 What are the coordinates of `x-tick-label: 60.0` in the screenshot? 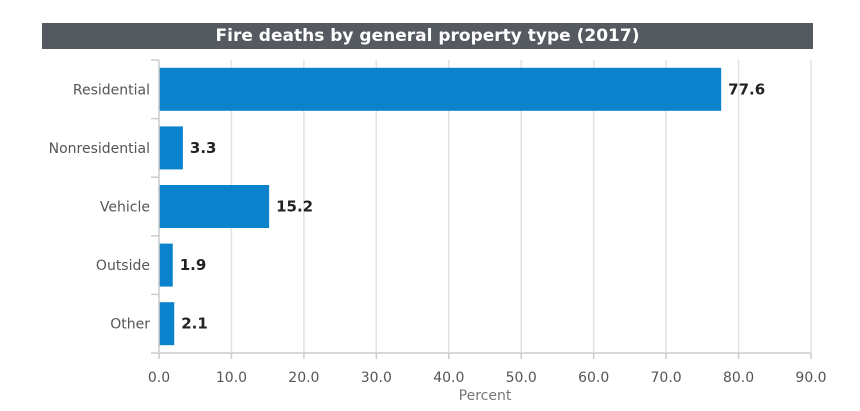 It's located at (593, 378).